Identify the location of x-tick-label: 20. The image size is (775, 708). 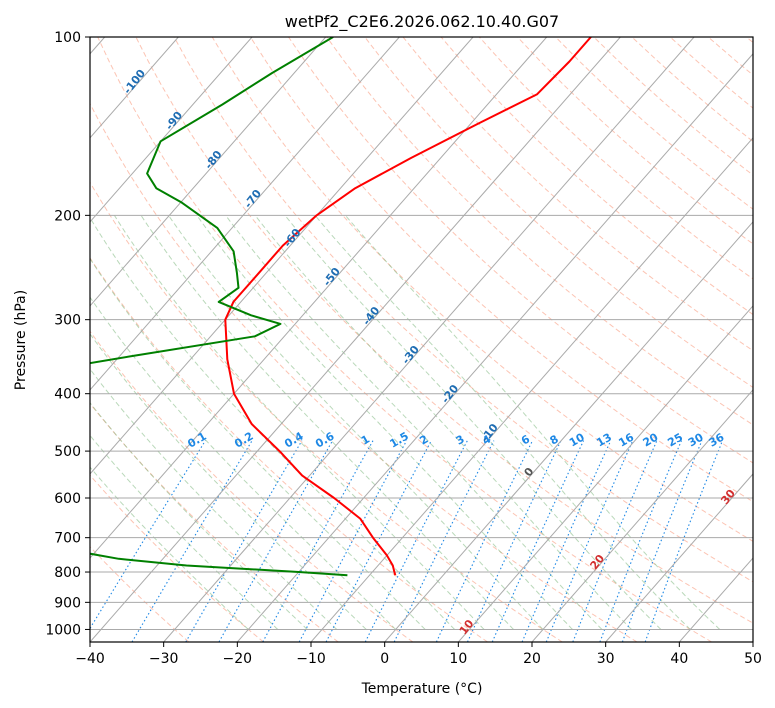
(532, 659).